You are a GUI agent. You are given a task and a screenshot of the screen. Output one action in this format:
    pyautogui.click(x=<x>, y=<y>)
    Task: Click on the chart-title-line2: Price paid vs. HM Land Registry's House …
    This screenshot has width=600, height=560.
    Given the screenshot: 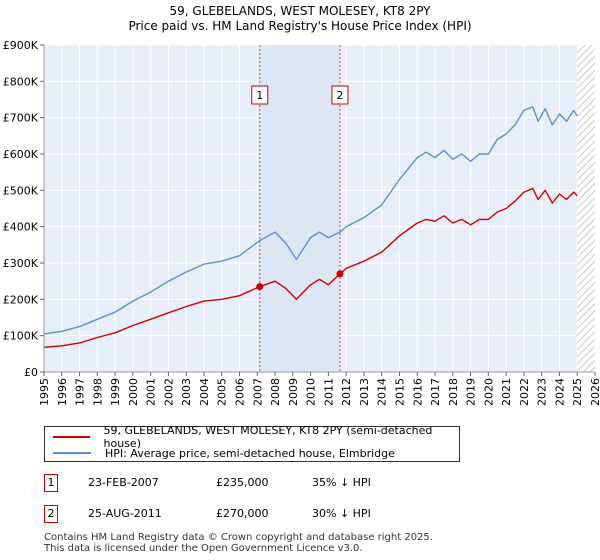 What is the action you would take?
    pyautogui.click(x=300, y=26)
    